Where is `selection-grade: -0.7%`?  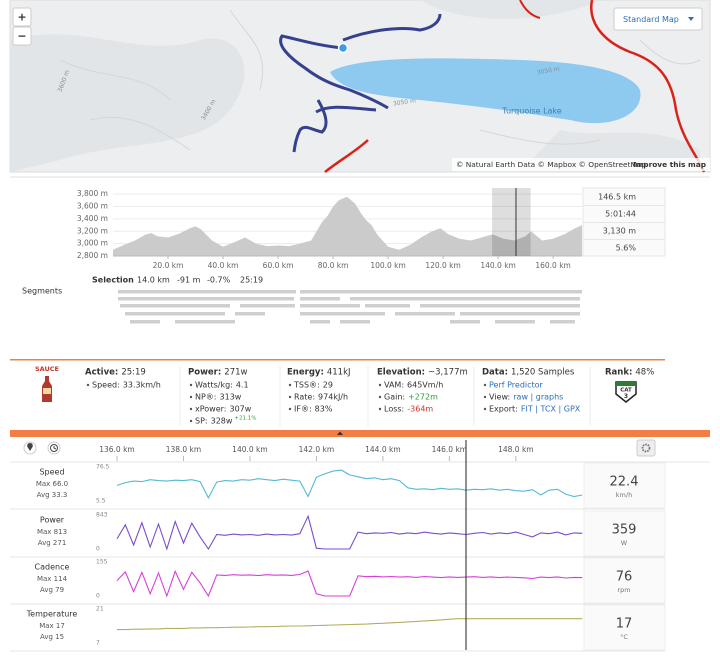 selection-grade: -0.7% is located at coordinates (219, 280).